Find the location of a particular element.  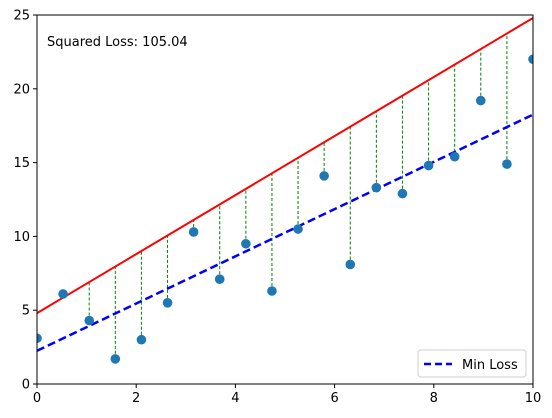

x-tick-label: 4 is located at coordinates (235, 398).